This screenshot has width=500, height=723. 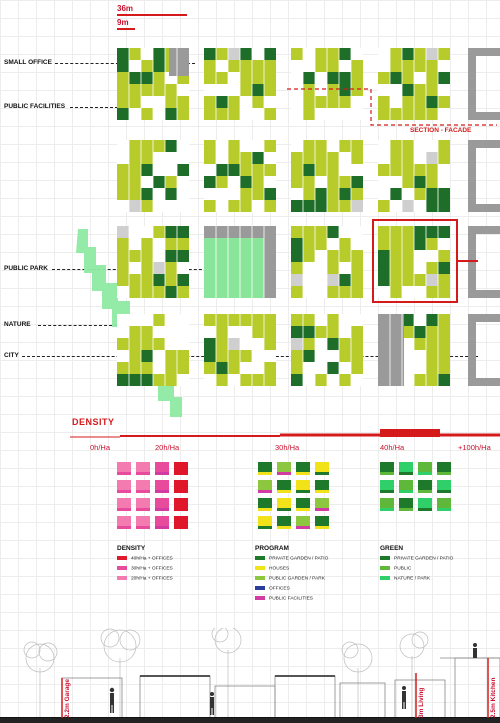 What do you see at coordinates (416, 558) in the screenshot?
I see `legend-green-item-1: PRIVATE GARDEN / PATIO` at bounding box center [416, 558].